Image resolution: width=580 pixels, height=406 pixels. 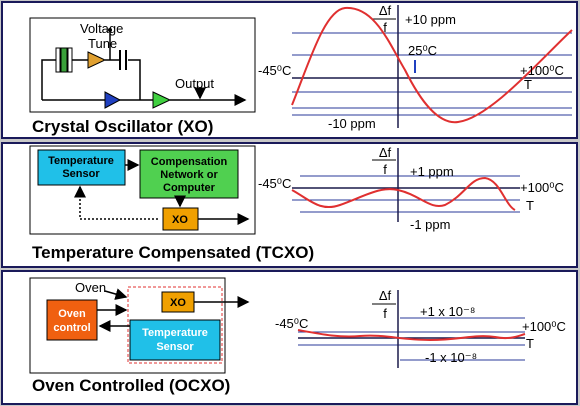 What do you see at coordinates (432, 171) in the screenshot?
I see `upper-label: +1 ppm` at bounding box center [432, 171].